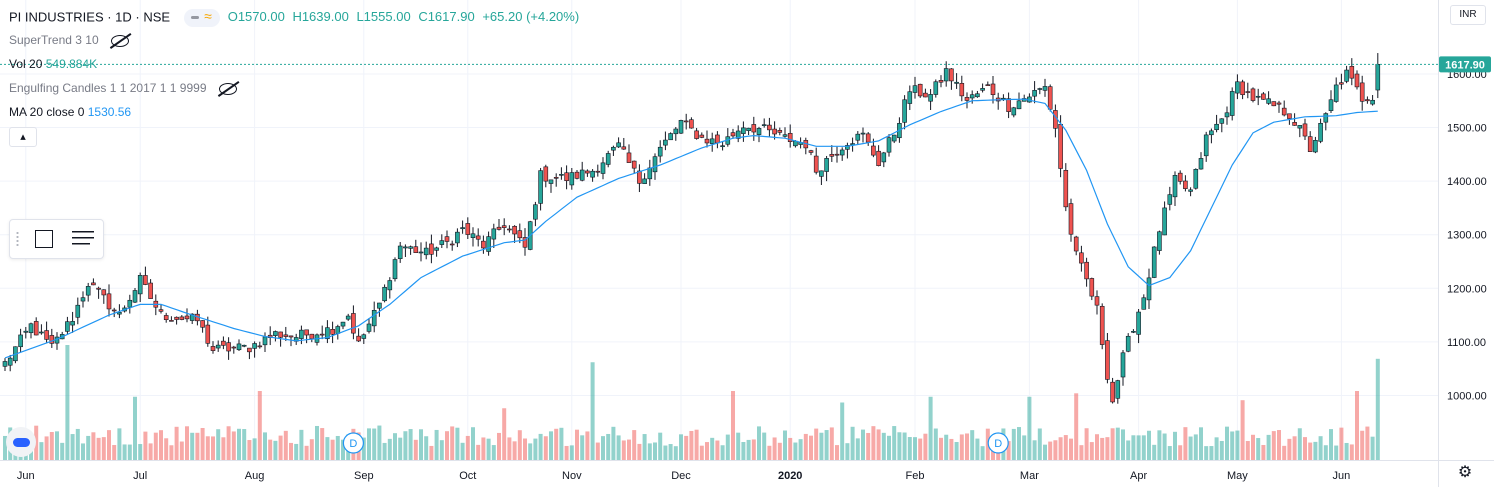  I want to click on currency-badge: INR, so click(1468, 15).